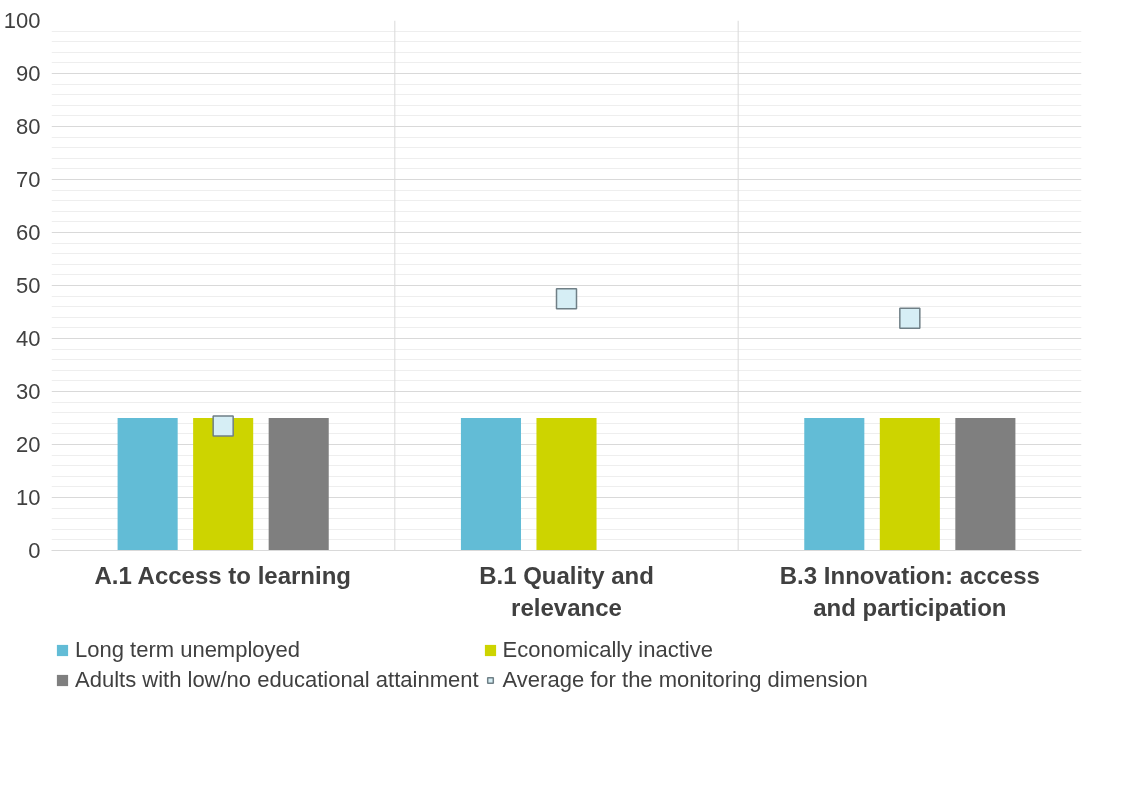 This screenshot has width=1140, height=794. What do you see at coordinates (685, 680) in the screenshot?
I see `legend-label: Average for the monitoring dimension` at bounding box center [685, 680].